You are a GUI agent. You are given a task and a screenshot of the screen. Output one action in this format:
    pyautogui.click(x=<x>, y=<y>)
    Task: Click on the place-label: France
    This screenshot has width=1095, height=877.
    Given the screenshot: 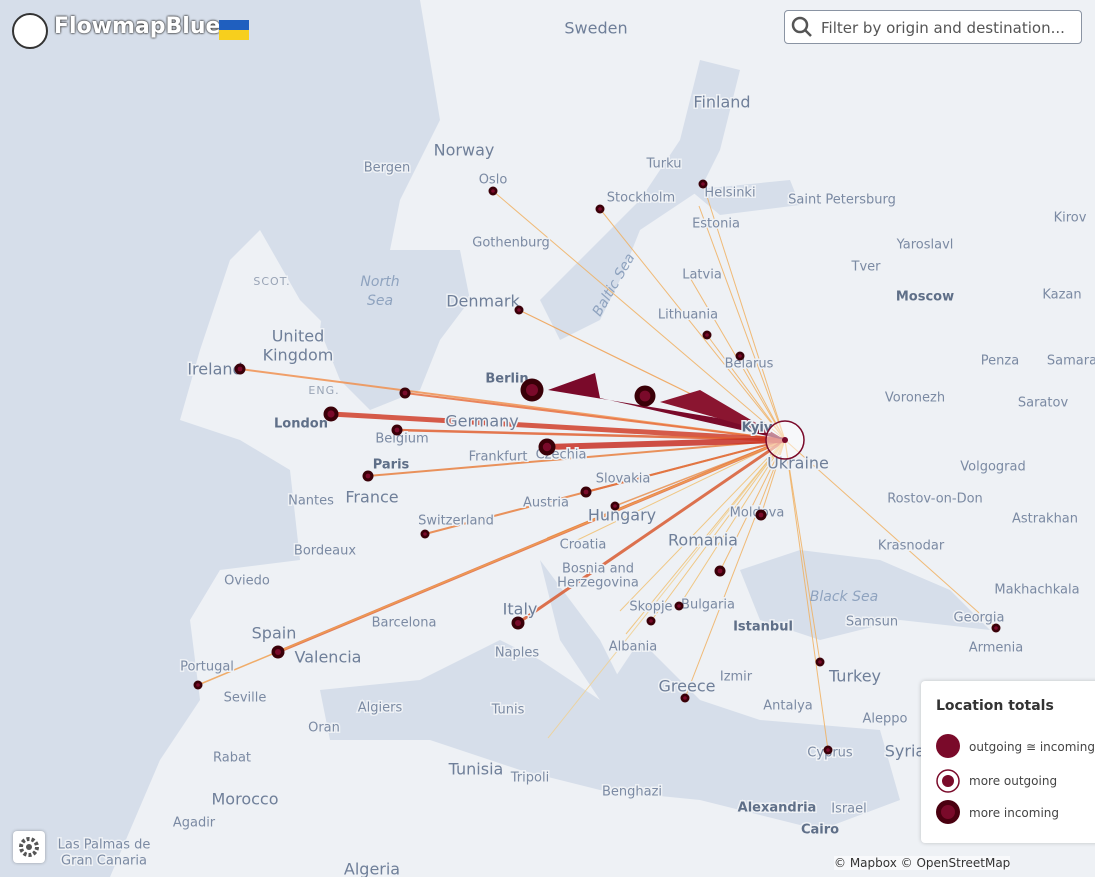 What is the action you would take?
    pyautogui.click(x=371, y=497)
    